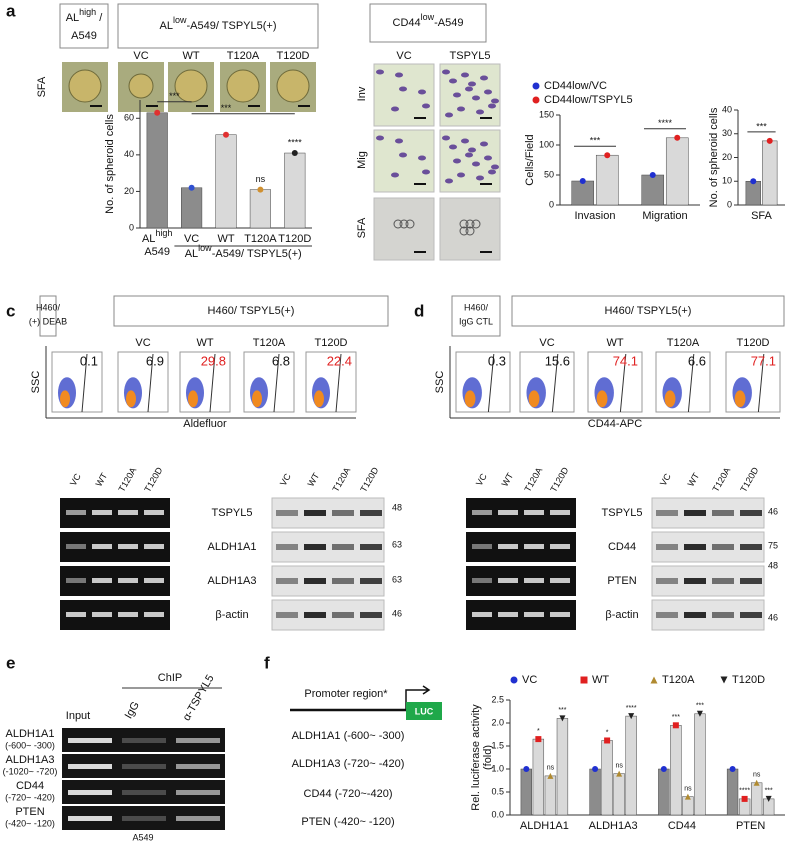 The image size is (796, 844). Describe the element at coordinates (89, 360) in the screenshot. I see `flow-value: 0.1` at that location.